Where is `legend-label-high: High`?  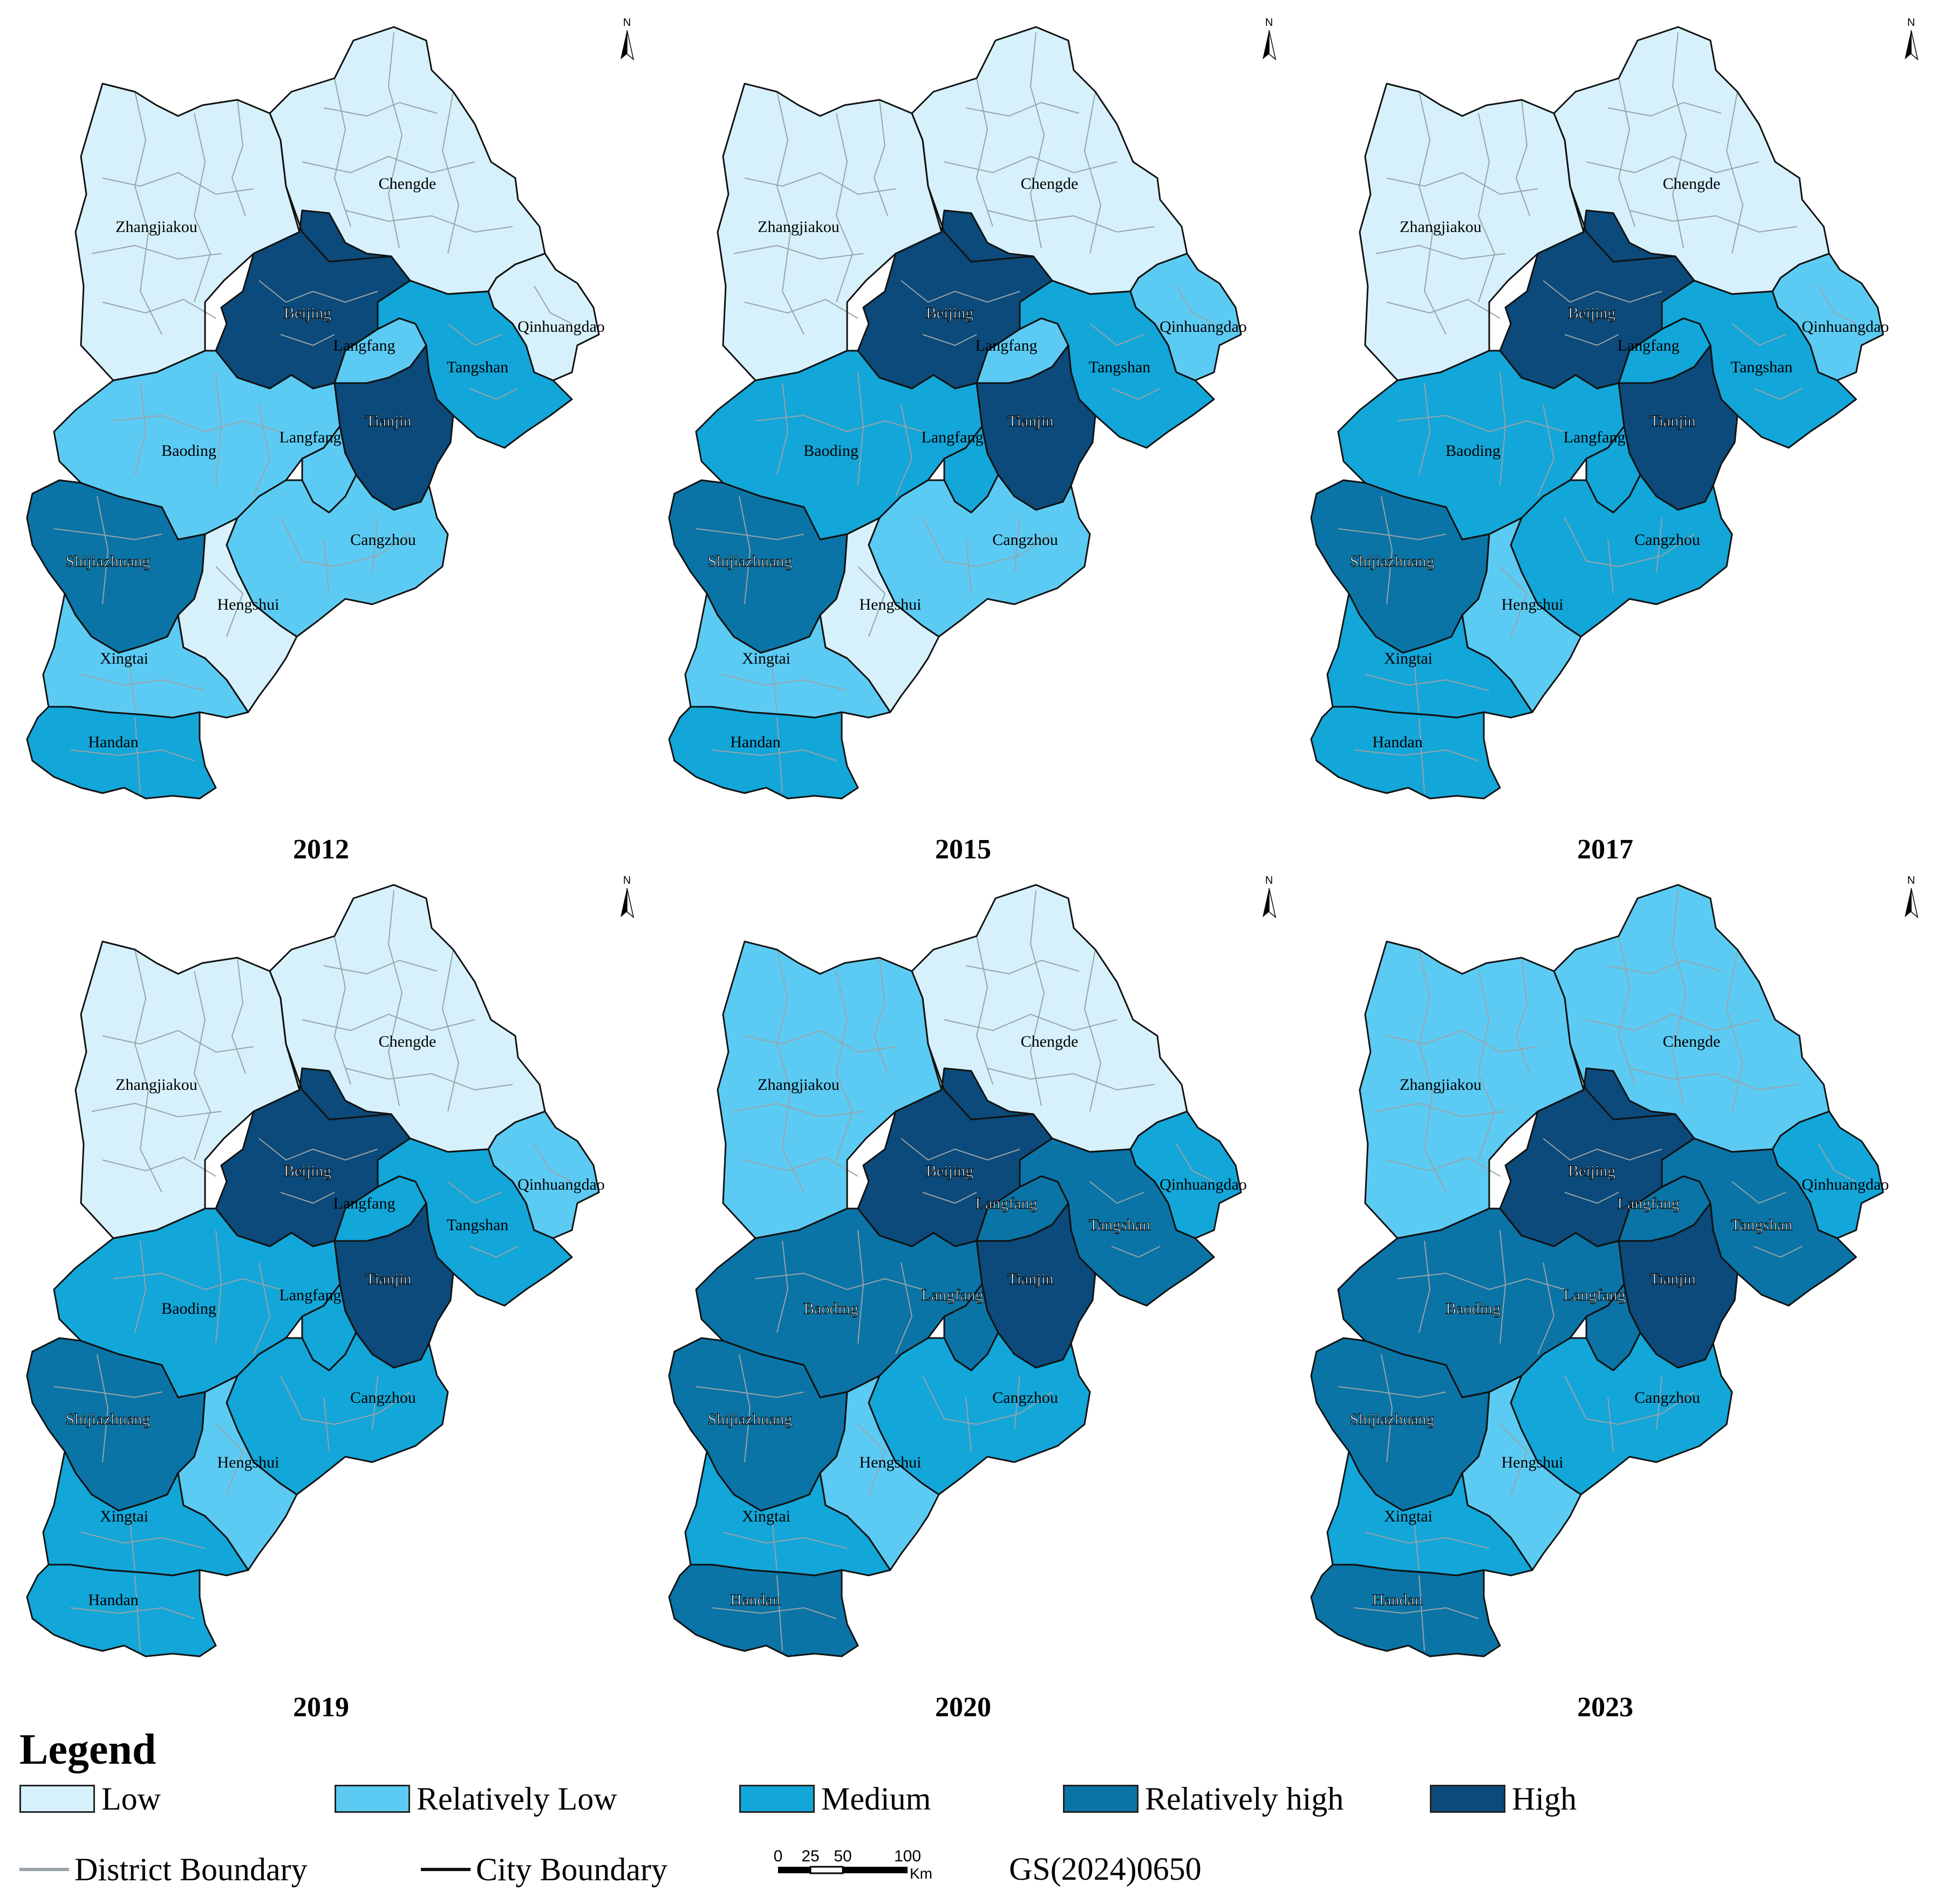
legend-label-high: High is located at coordinates (1544, 1798).